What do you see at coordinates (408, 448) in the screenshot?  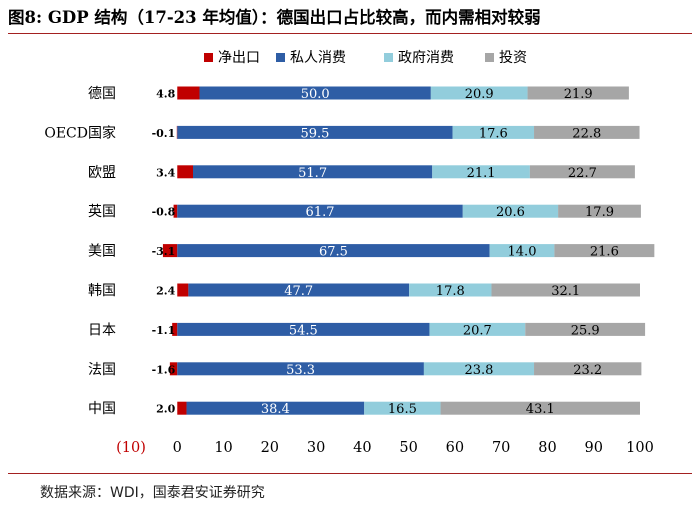 I see `x-tick-label: 50` at bounding box center [408, 448].